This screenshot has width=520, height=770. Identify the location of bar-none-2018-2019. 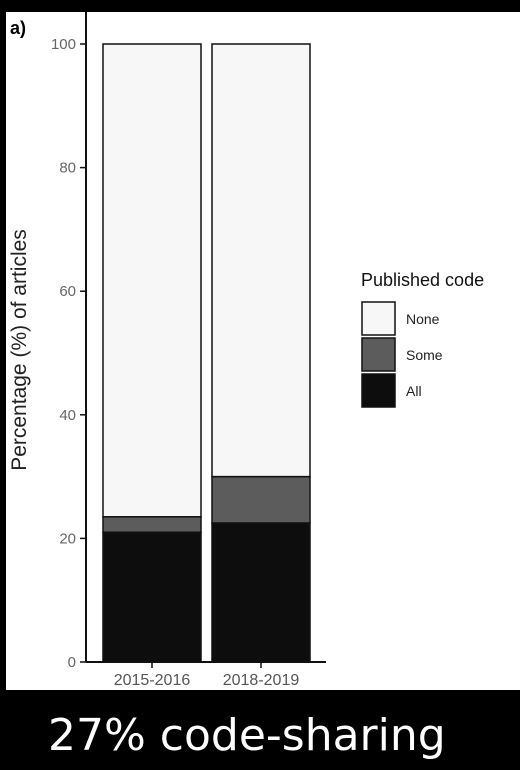
(261, 260).